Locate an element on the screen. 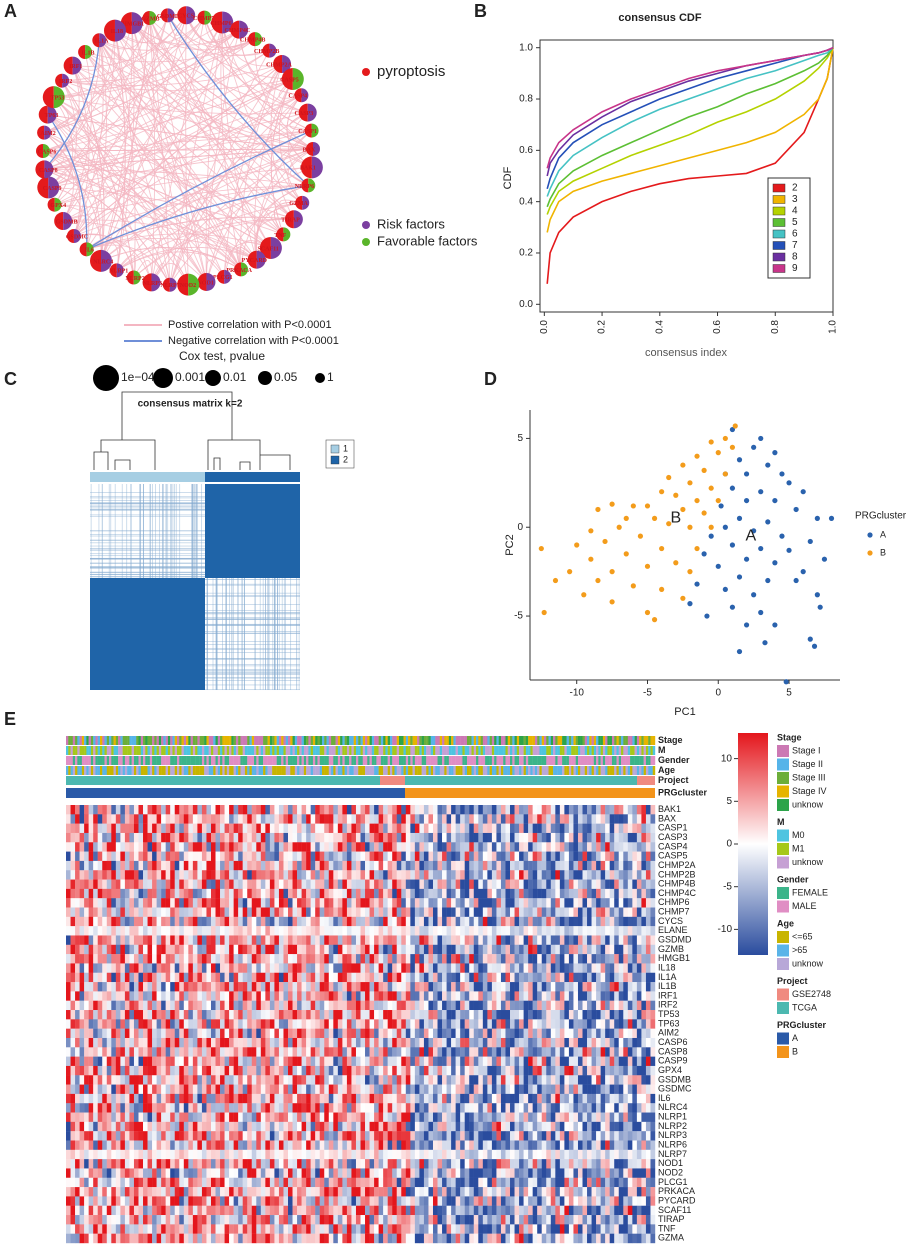 The height and width of the screenshot is (1247, 913). gene-node: NLRP2 is located at coordinates (135, 277).